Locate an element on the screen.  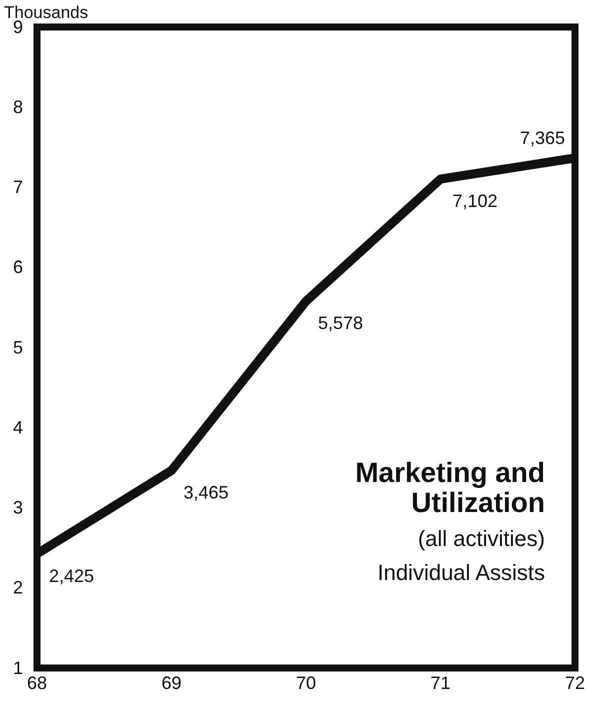
text: (all activities) is located at coordinates (481, 539).